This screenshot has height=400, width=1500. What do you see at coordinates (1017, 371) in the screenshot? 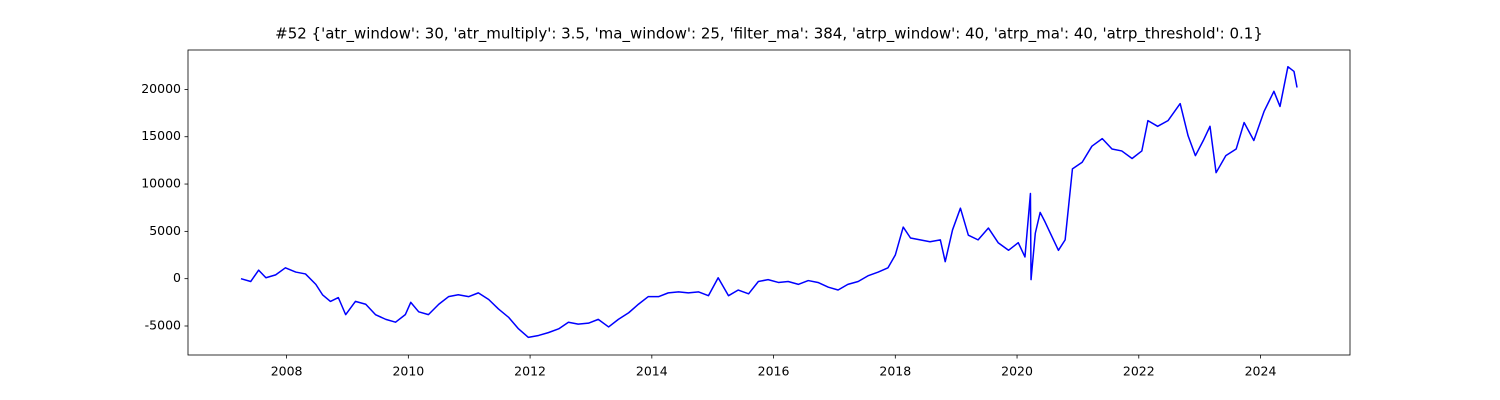
I see `x-tick-label: 2020` at bounding box center [1017, 371].